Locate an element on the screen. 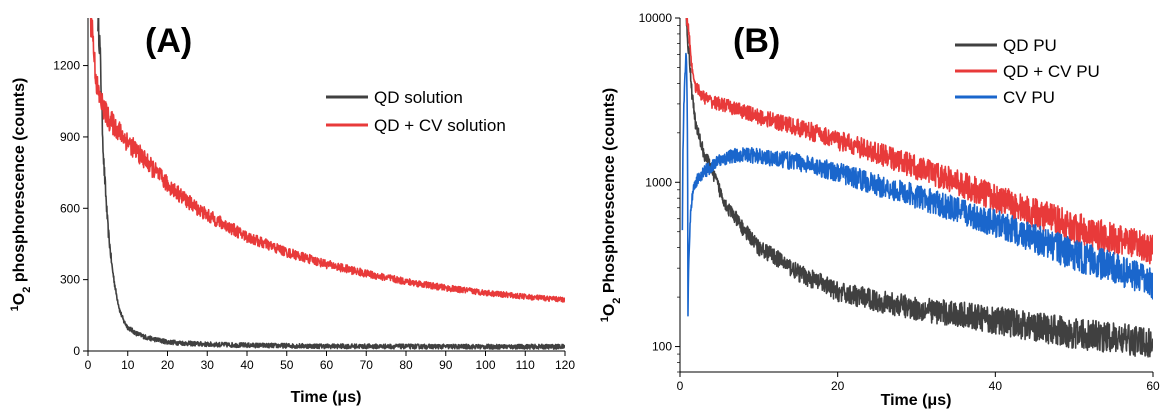 This screenshot has width=1162, height=412. y-tick-label: 1200 is located at coordinates (66, 66).